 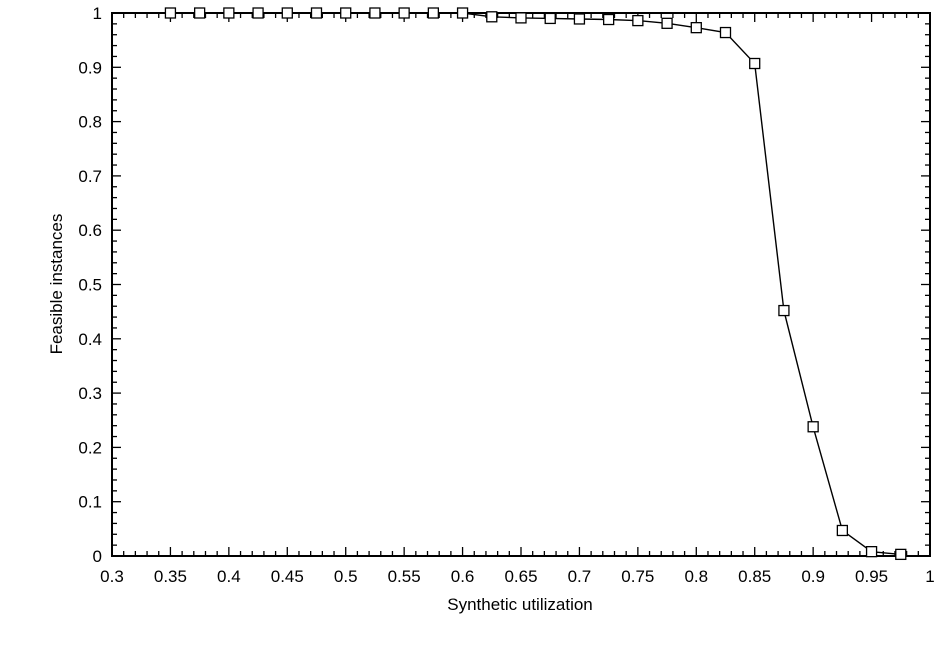 What do you see at coordinates (637, 576) in the screenshot?
I see `x-tick-label: 0.75` at bounding box center [637, 576].